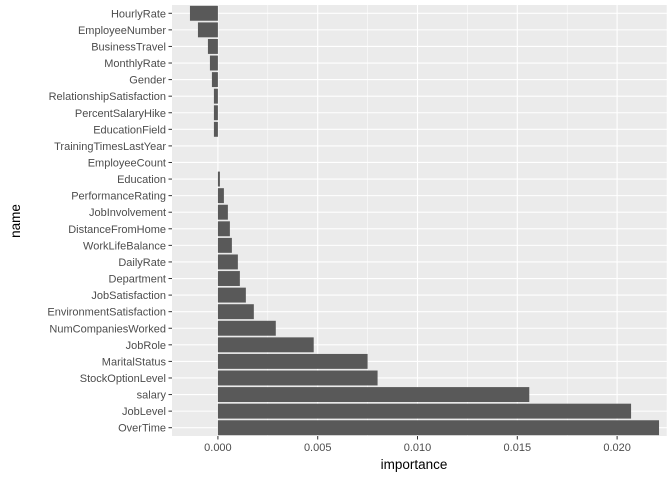 This screenshot has width=672, height=480. Describe the element at coordinates (135, 64) in the screenshot. I see `y-tick-label: MonthlyRate` at that location.